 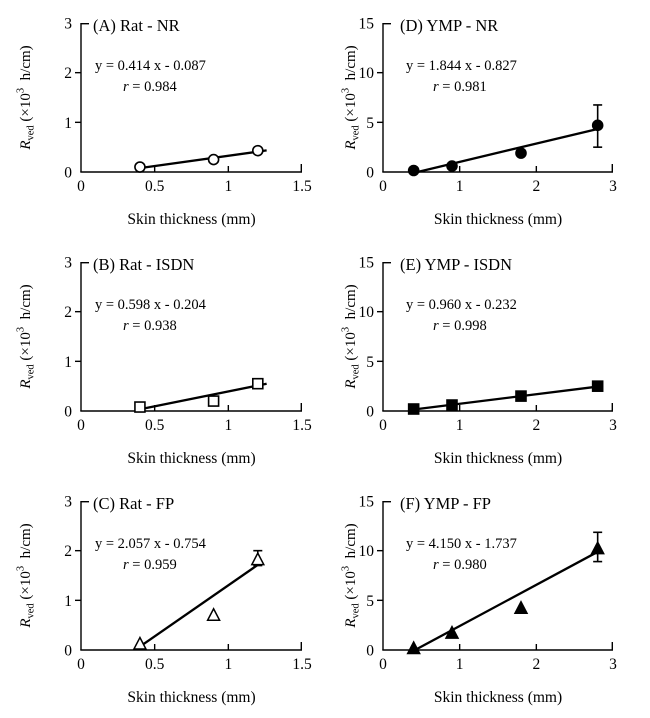 I want to click on fit-correlation: r = 0.959, so click(x=150, y=565).